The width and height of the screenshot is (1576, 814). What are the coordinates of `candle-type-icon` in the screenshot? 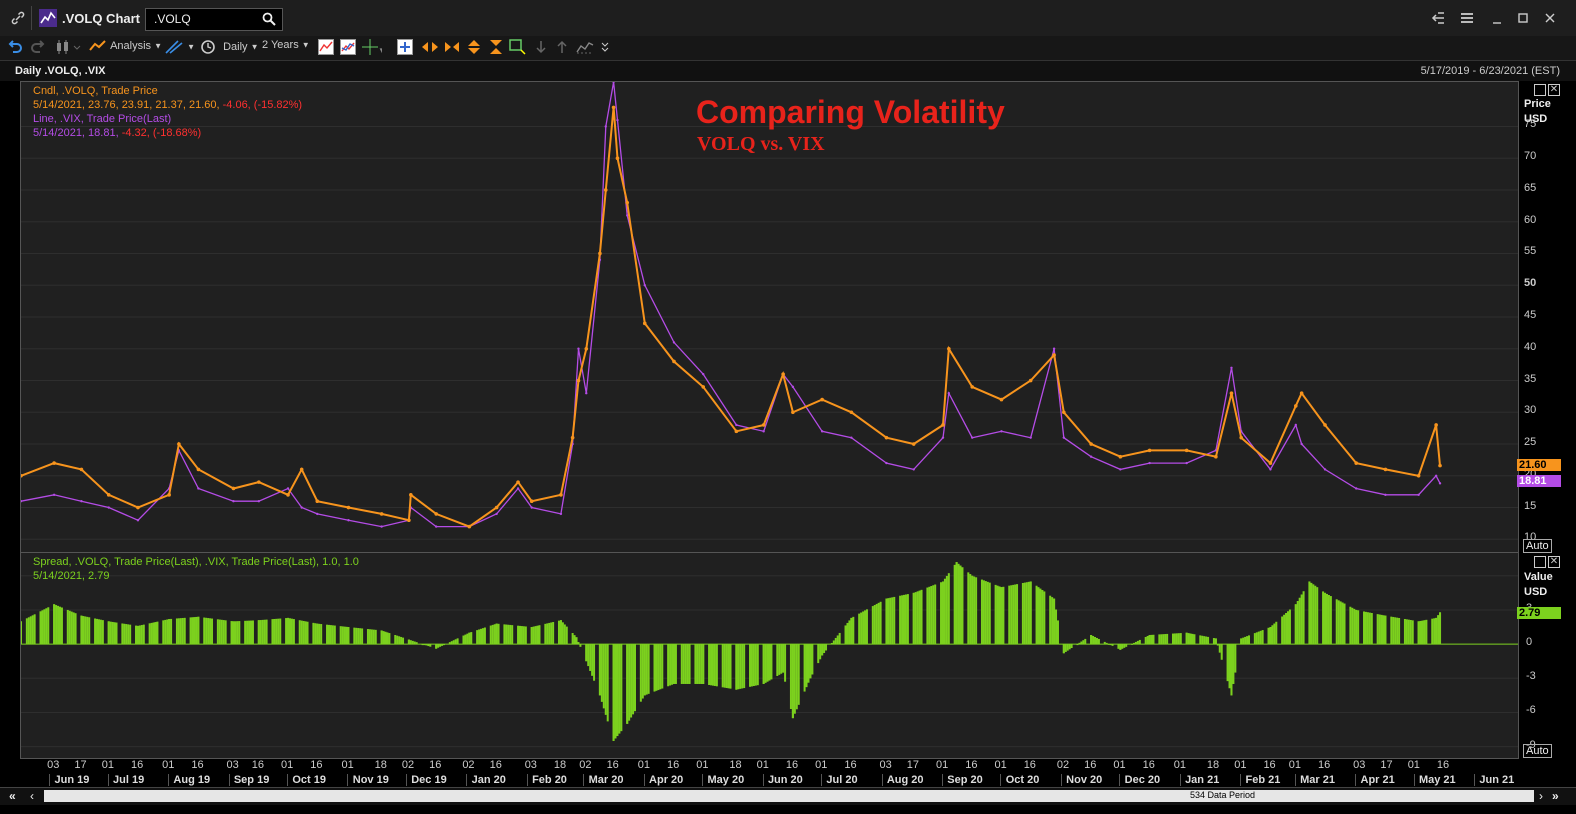 It's located at (68, 48).